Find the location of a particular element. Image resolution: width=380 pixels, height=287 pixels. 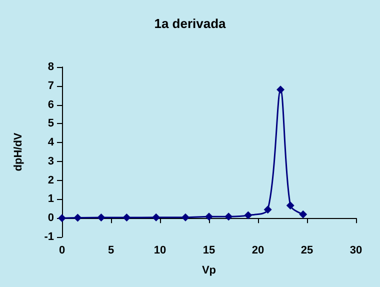

chart-title: 1a derivada is located at coordinates (190, 23).